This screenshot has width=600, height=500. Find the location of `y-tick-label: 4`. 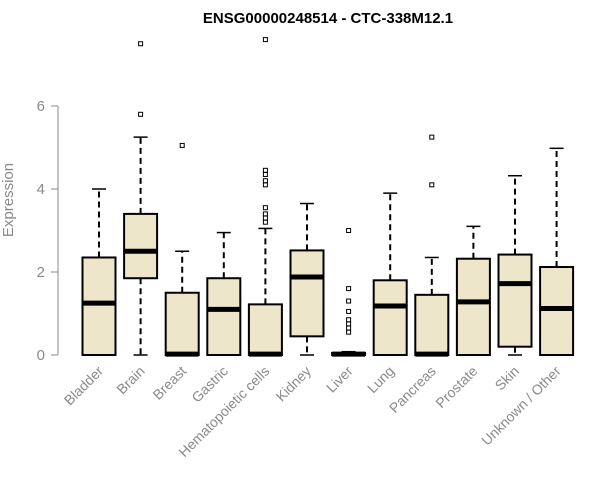

y-tick-label: 4 is located at coordinates (41, 189).